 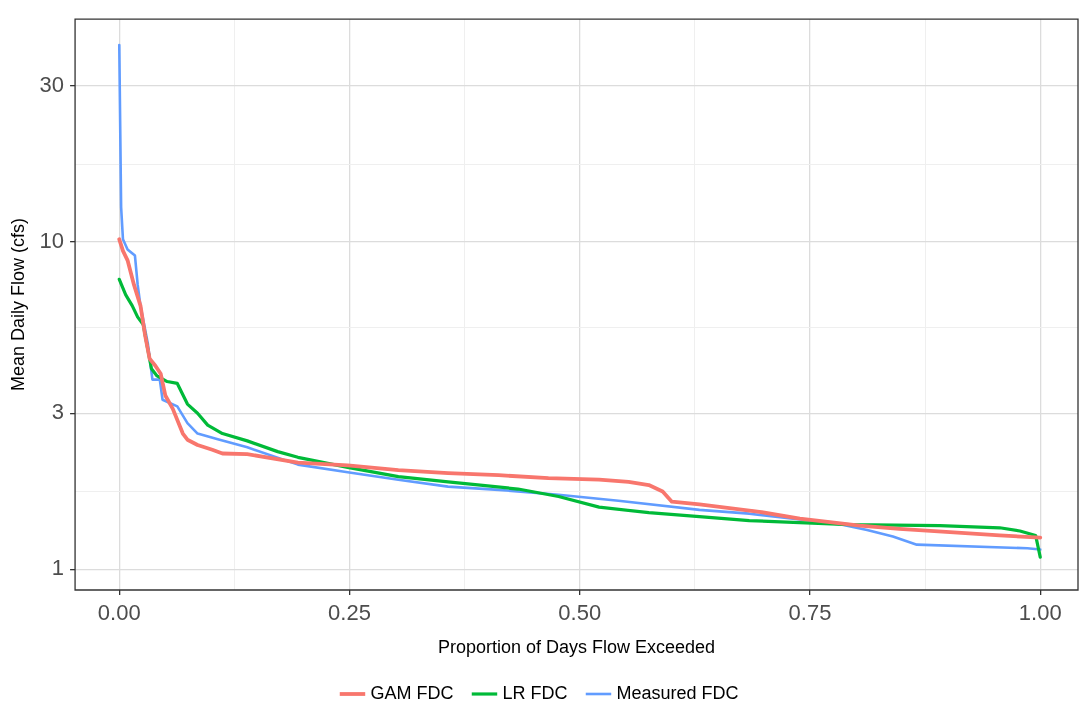 I want to click on x-tick-label: 0.00, so click(x=119, y=613).